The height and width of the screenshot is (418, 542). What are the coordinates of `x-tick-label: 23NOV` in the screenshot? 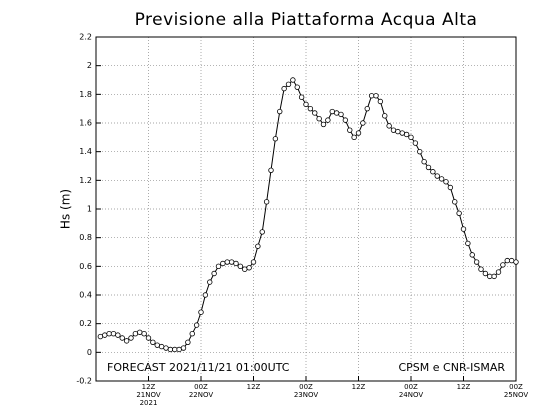 It's located at (306, 395).